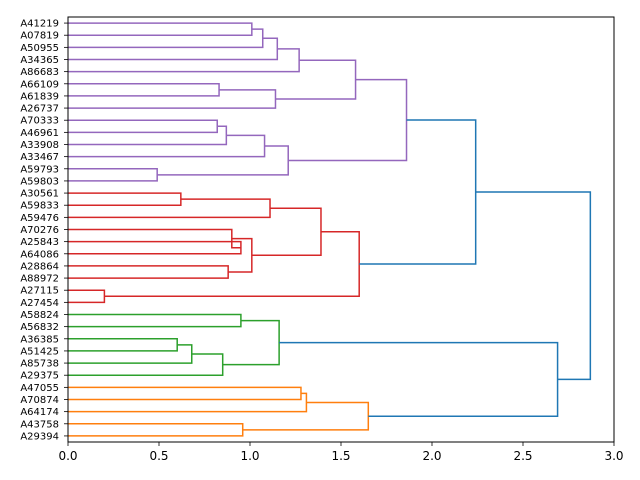  What do you see at coordinates (39, 157) in the screenshot?
I see `leaf-label: A33467` at bounding box center [39, 157].